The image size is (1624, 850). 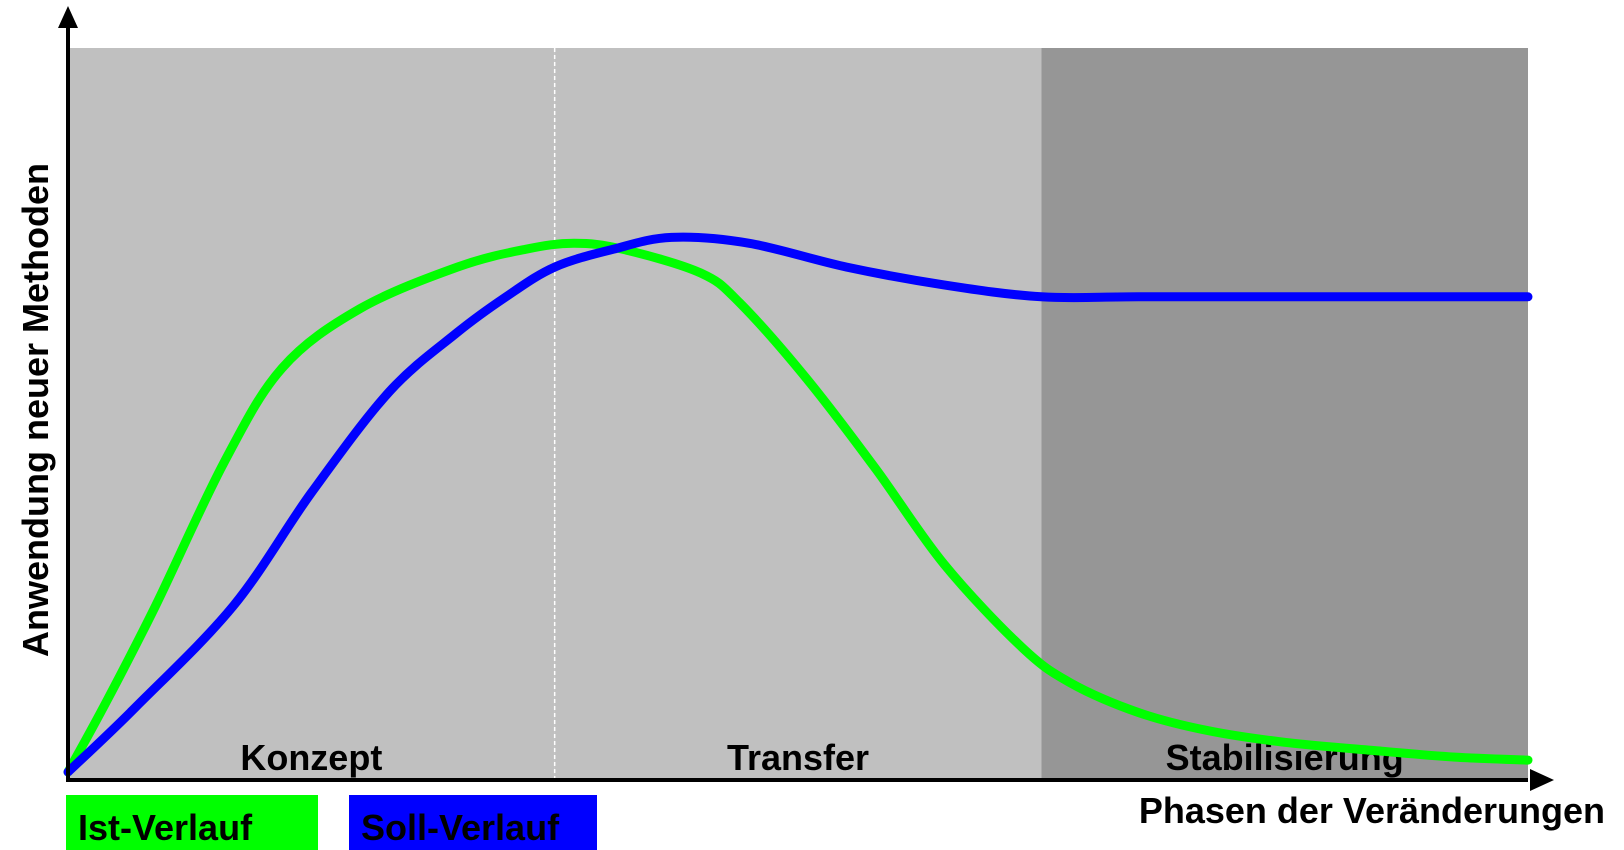 I want to click on x-axis-title: Phasen der Veränderungen, so click(x=1372, y=810).